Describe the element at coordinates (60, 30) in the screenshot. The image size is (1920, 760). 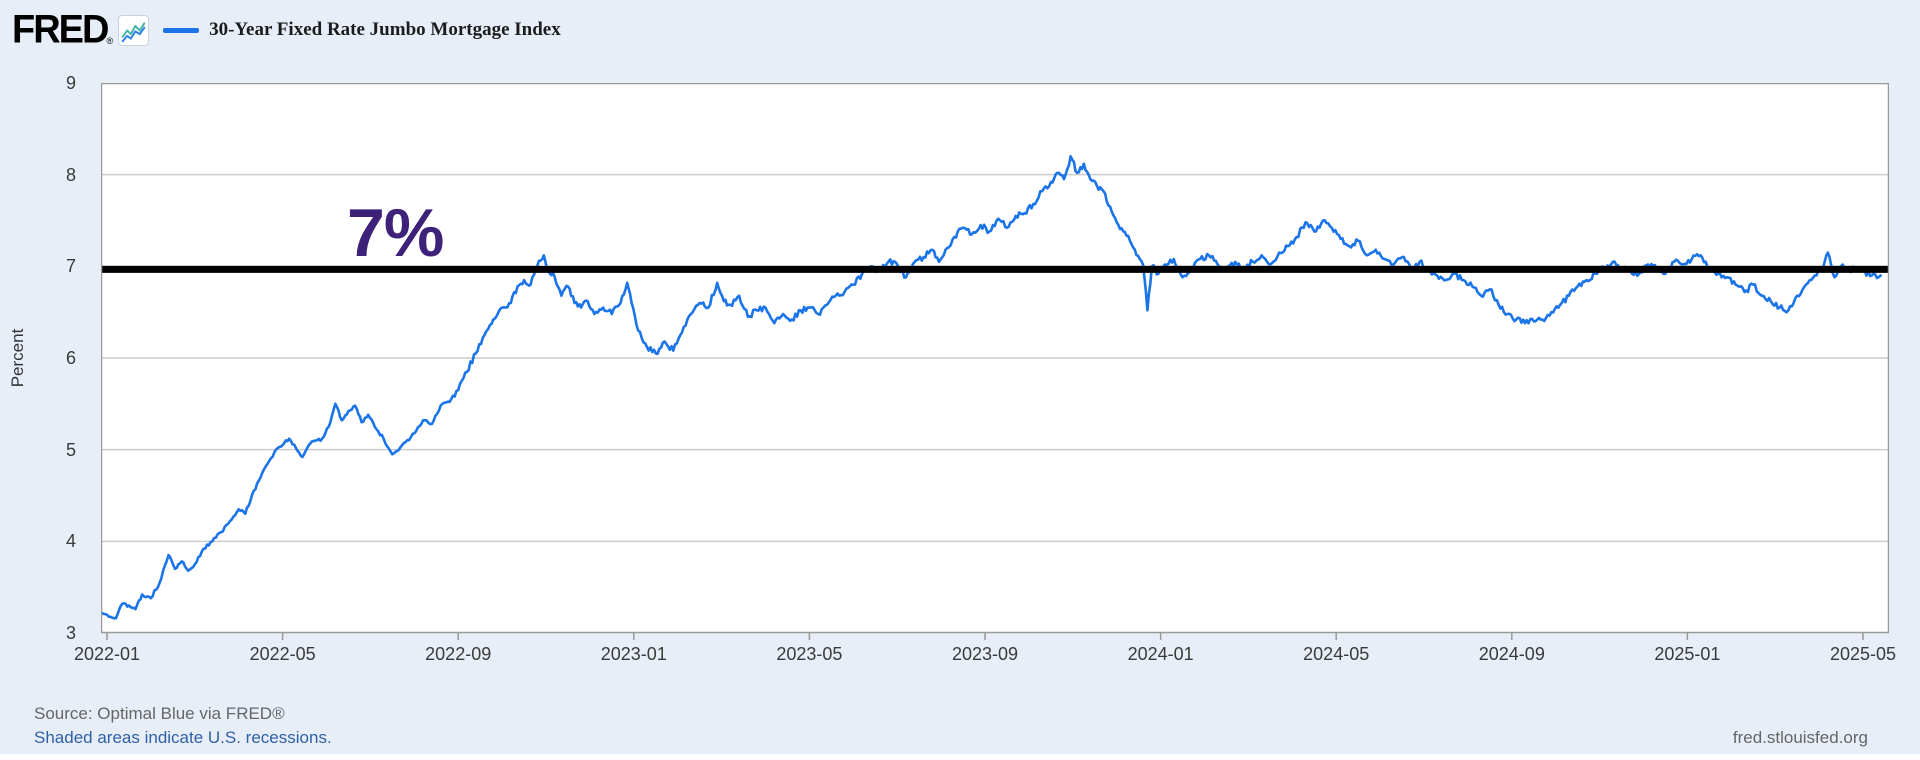
I see `fred-logo: FRED` at that location.